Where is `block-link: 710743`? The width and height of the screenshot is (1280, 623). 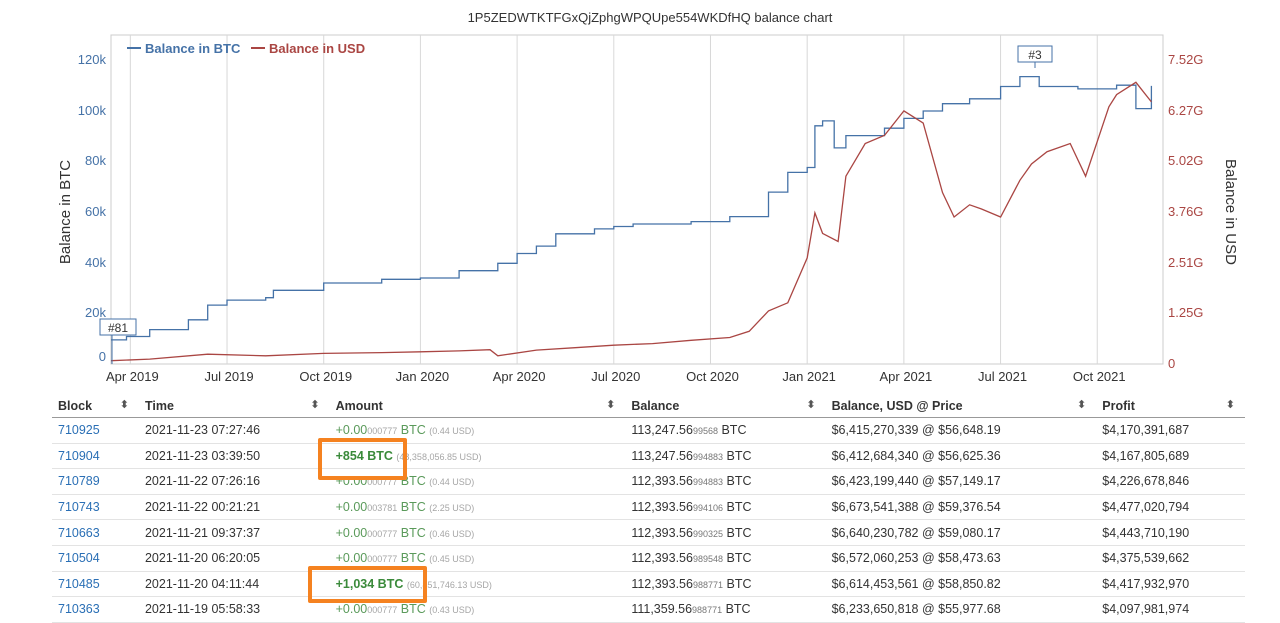 block-link: 710743 is located at coordinates (79, 507).